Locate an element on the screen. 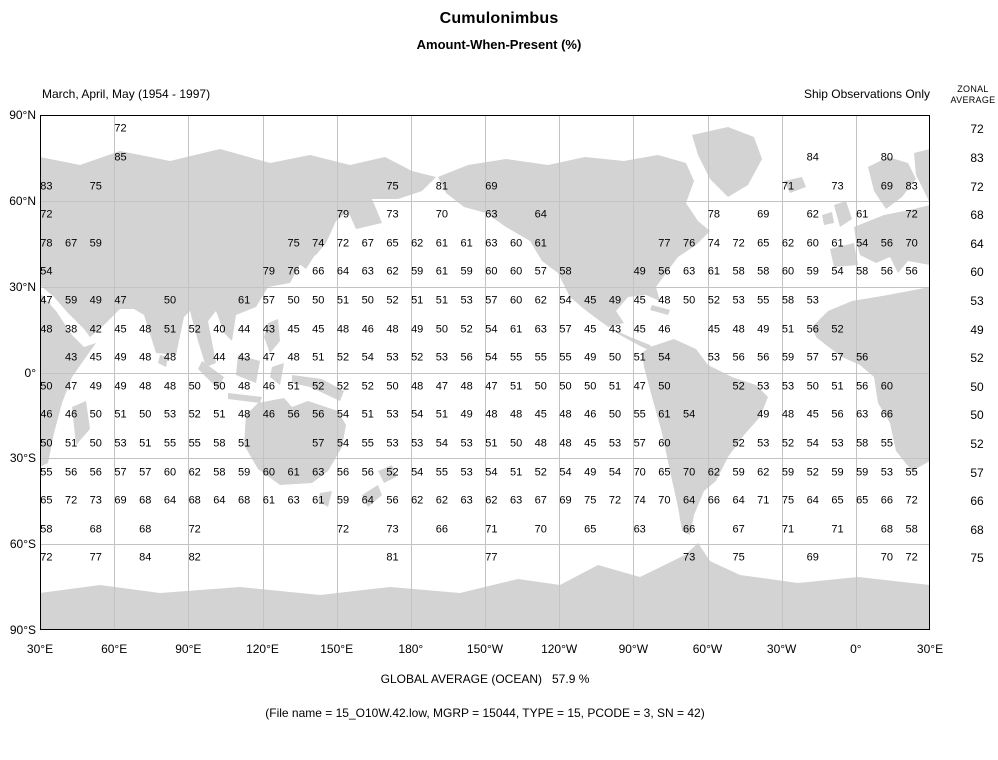 Image resolution: width=998 pixels, height=760 pixels. grid-value: 66 is located at coordinates (887, 500).